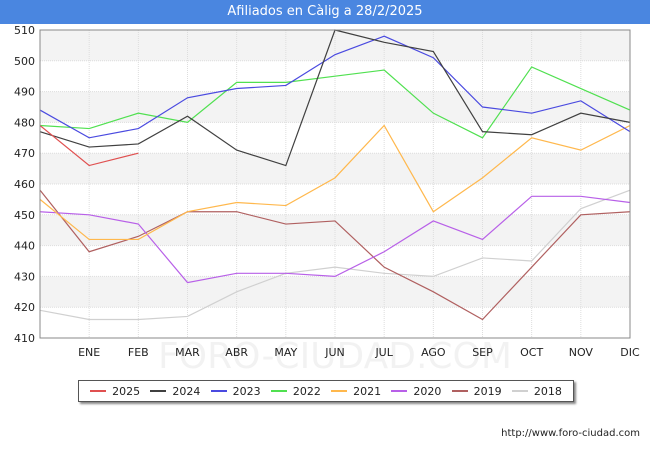  I want to click on x-tick-label: OCT, so click(531, 352).